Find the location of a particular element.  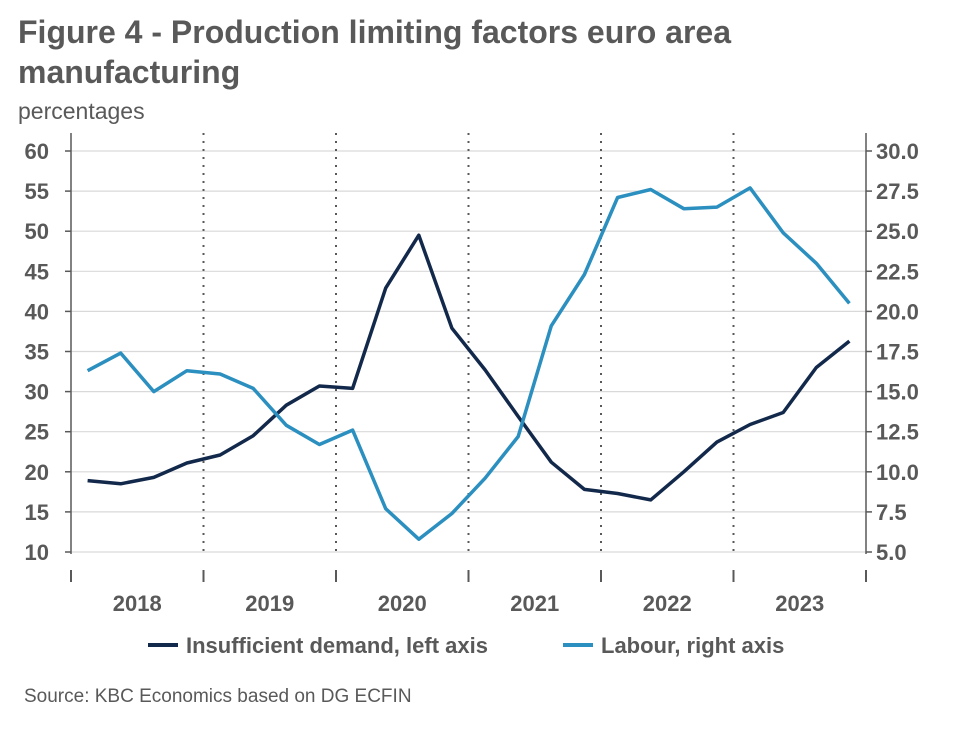

x-tick-label: 2022 is located at coordinates (667, 603).